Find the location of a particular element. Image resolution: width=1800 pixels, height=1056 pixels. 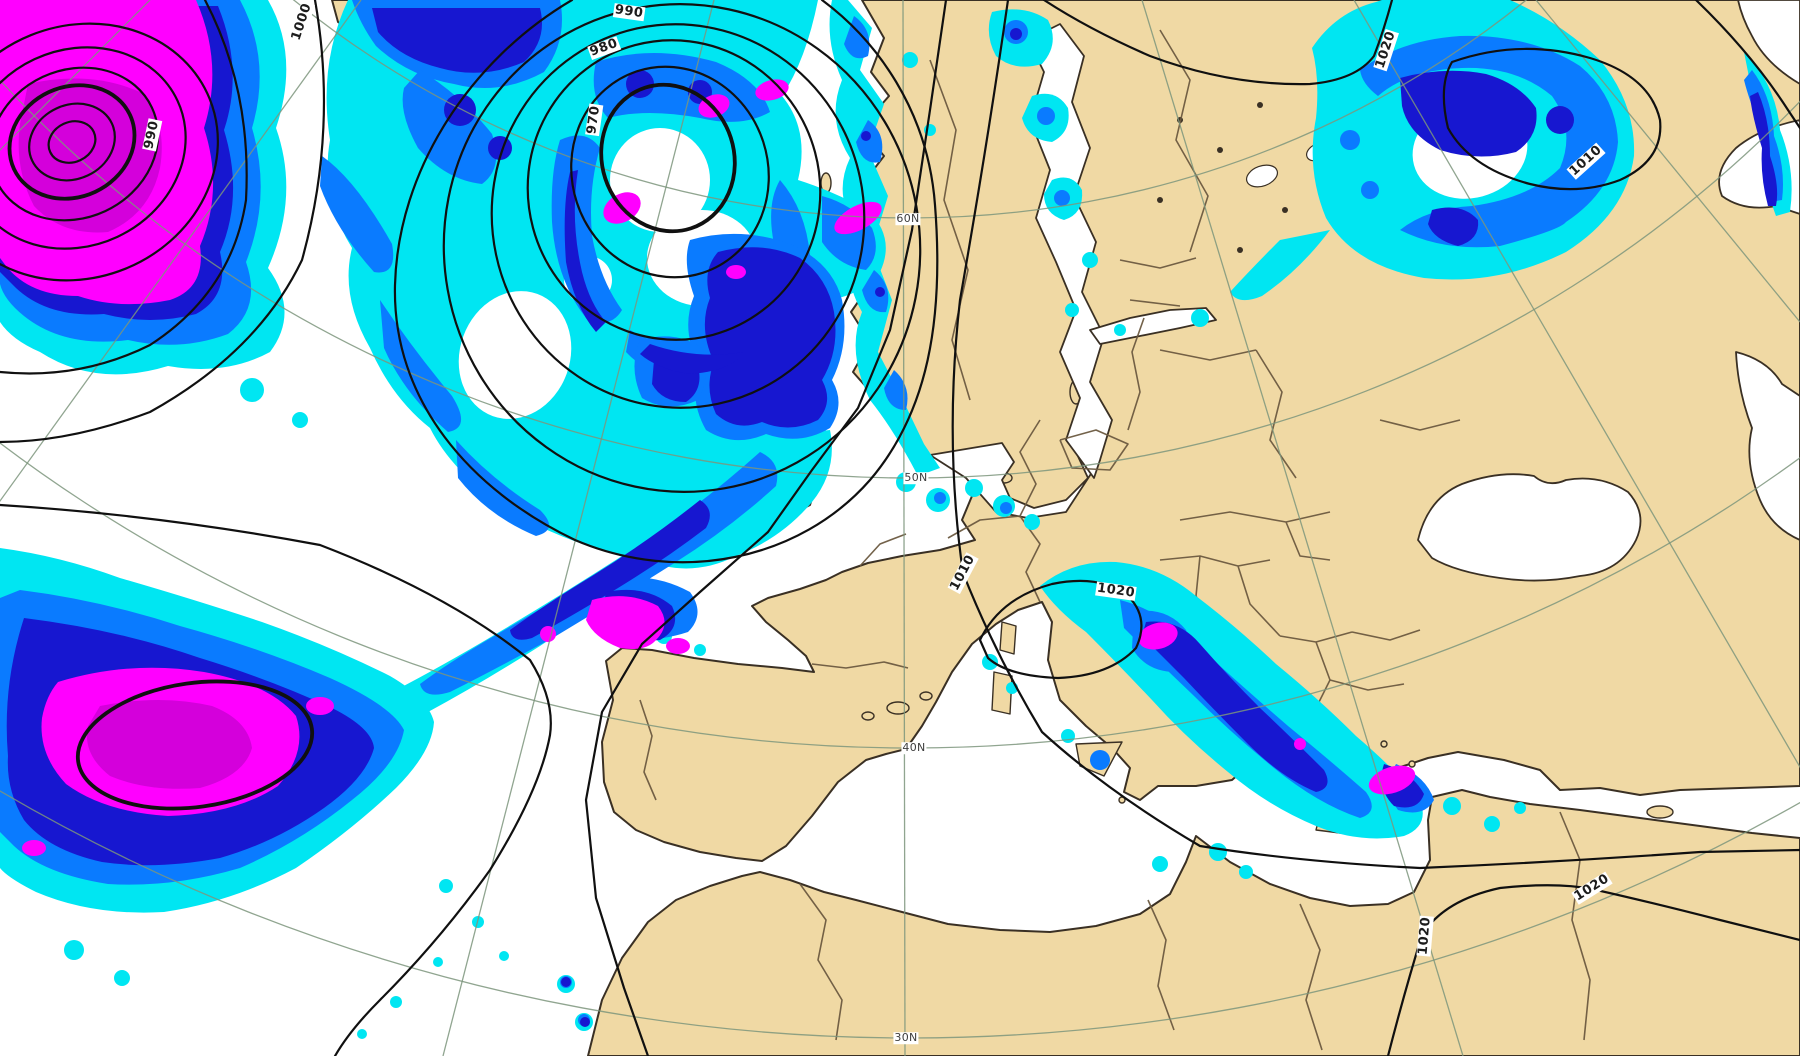

island-ibiza is located at coordinates (868, 716).